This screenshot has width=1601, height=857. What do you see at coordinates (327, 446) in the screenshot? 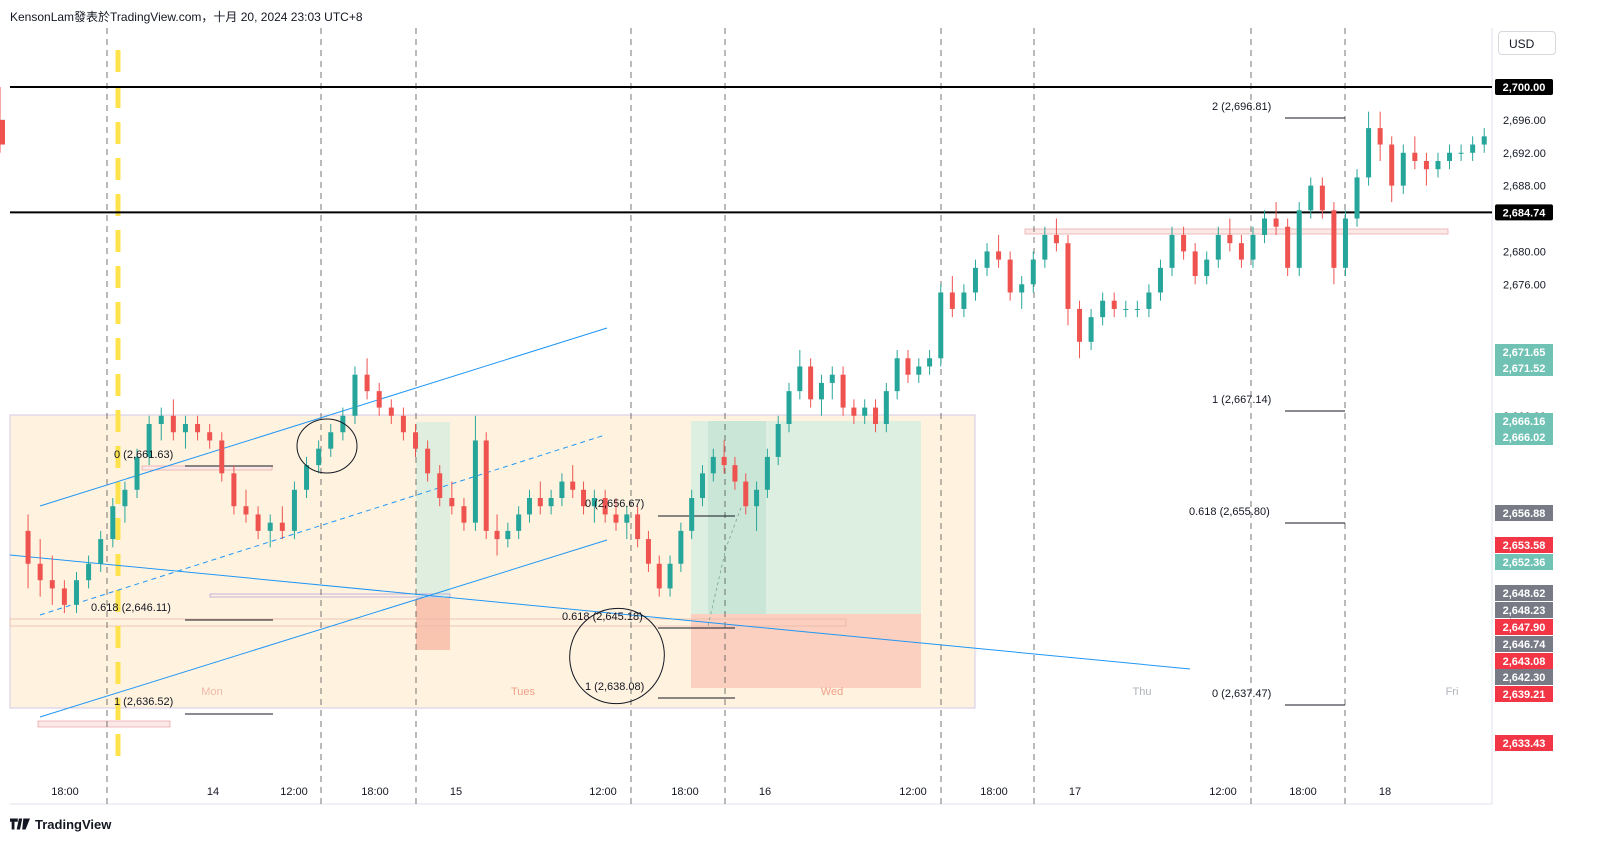
I see `highlight-circle` at bounding box center [327, 446].